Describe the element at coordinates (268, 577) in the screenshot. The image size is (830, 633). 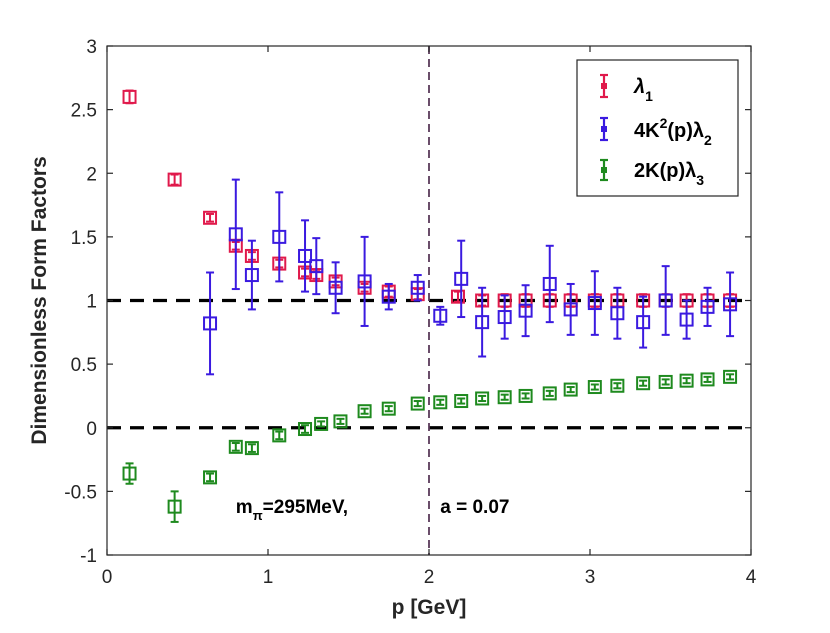
I see `x-tick-label: 1` at that location.